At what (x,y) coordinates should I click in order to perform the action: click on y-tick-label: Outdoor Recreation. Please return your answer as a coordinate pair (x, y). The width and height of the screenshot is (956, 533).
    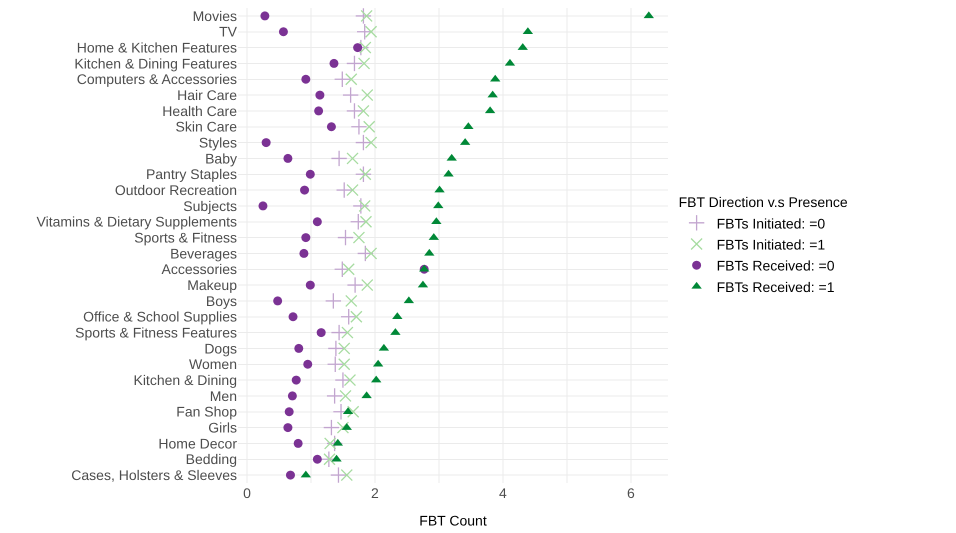
    Looking at the image, I should click on (175, 190).